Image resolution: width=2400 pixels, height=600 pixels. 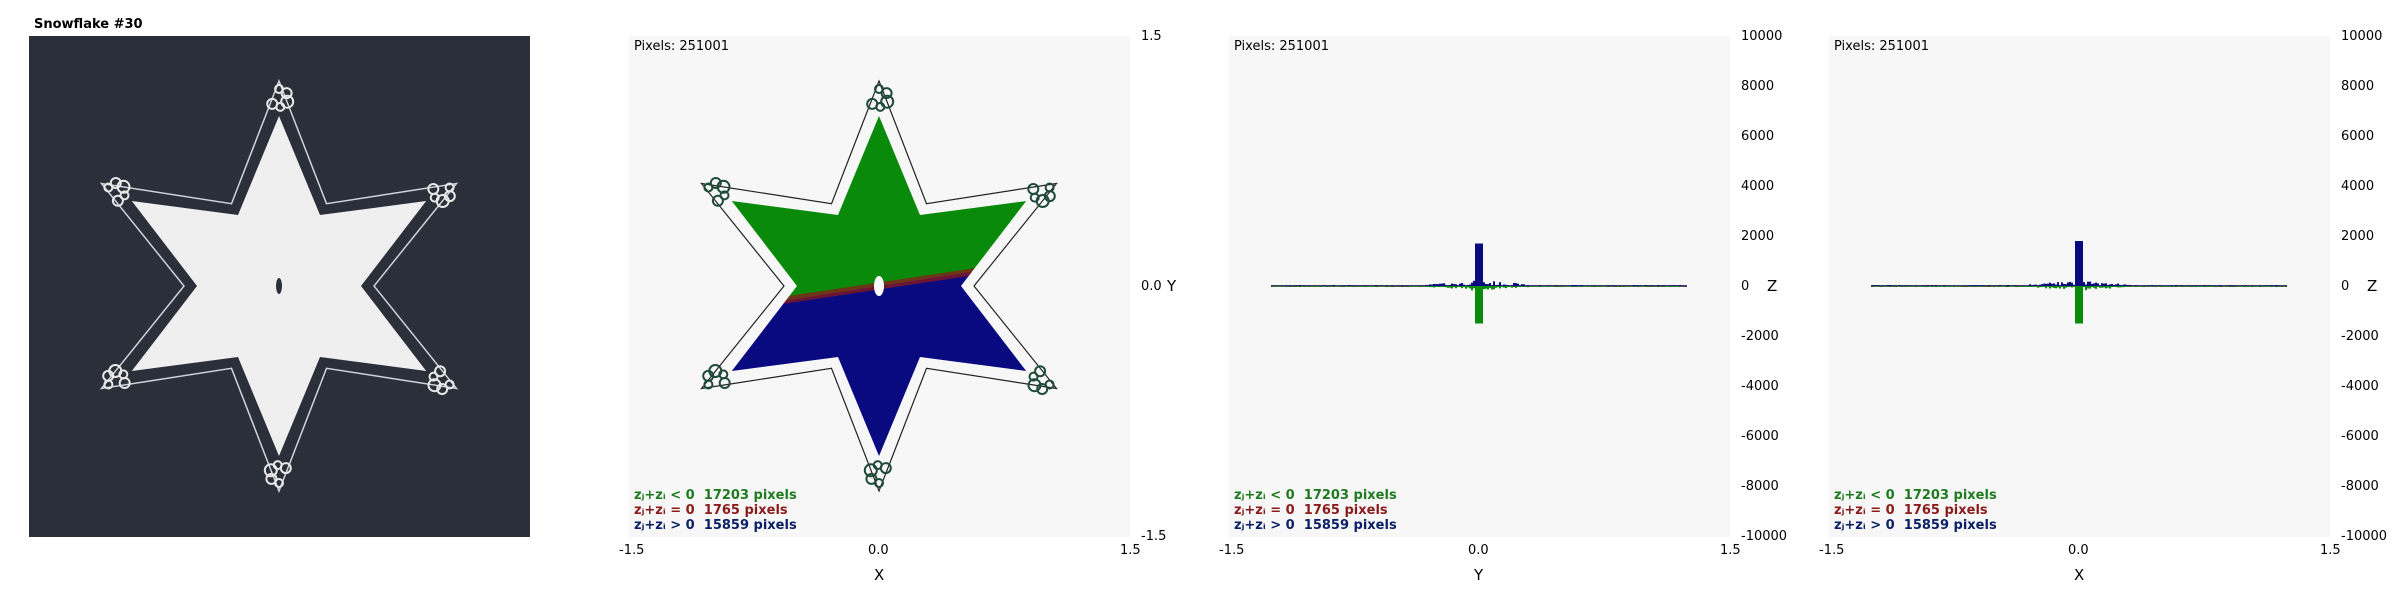 I want to click on snowflake-center, so click(x=279, y=286).